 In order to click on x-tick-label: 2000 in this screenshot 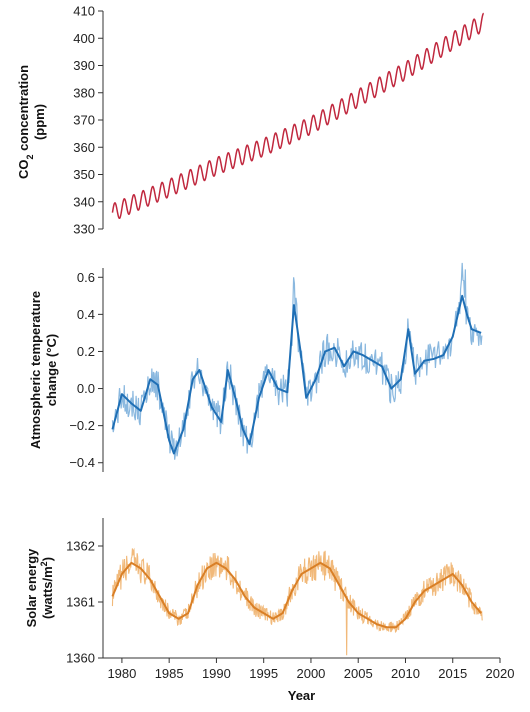, I will do `click(310, 673)`.